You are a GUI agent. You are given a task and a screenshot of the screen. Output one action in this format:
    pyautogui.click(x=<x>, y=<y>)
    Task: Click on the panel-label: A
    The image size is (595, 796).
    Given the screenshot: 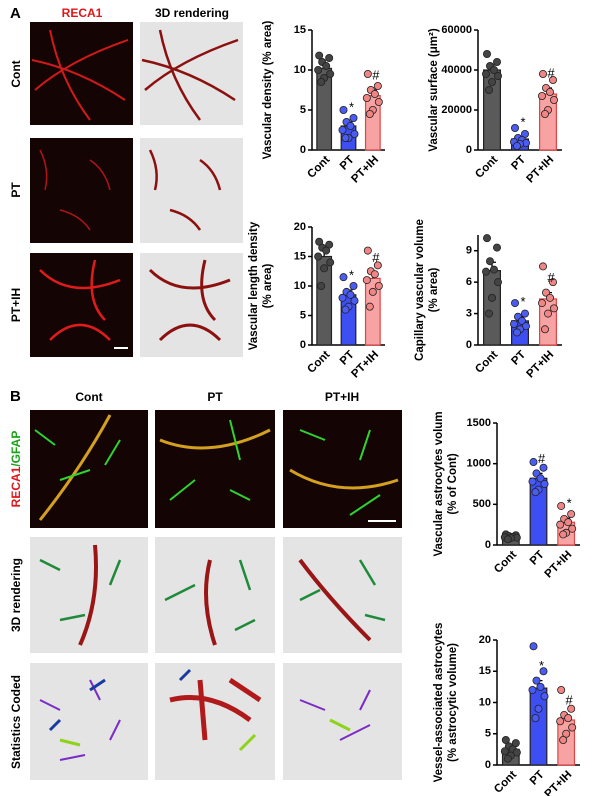 What is the action you would take?
    pyautogui.click(x=15, y=13)
    